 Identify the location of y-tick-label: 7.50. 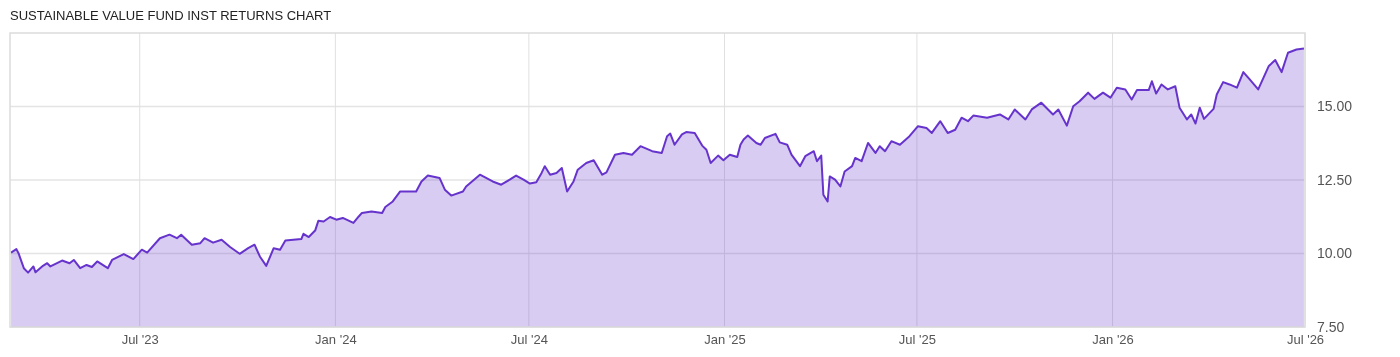
(1331, 326).